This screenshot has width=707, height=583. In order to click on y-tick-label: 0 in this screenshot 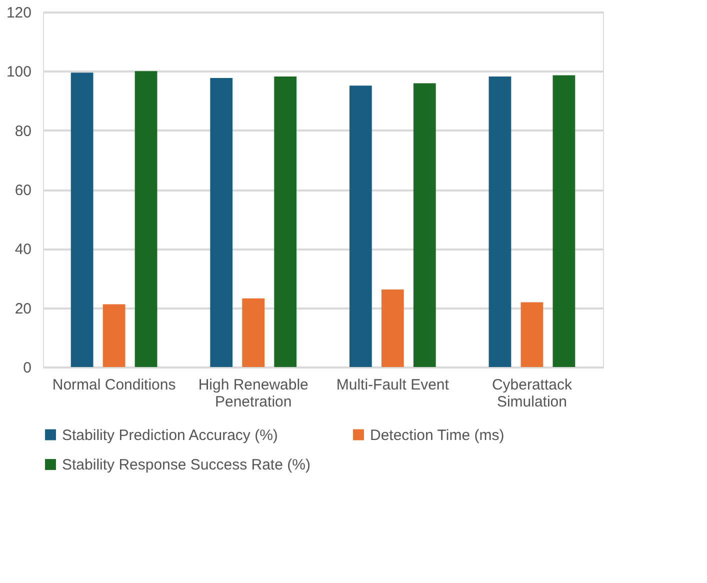, I will do `click(27, 368)`.